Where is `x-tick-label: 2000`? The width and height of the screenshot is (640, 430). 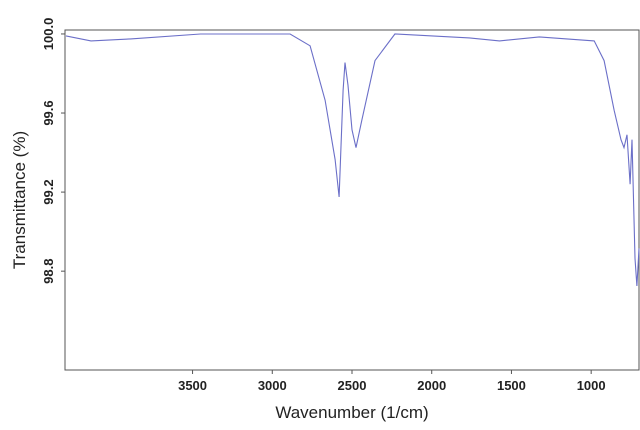 x-tick-label: 2000 is located at coordinates (431, 385).